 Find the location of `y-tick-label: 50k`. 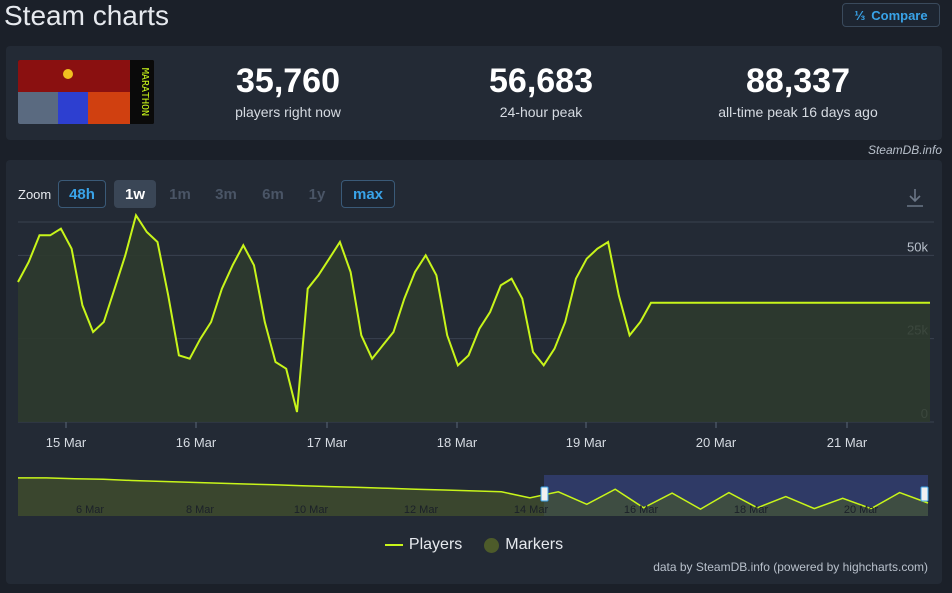

y-tick-label: 50k is located at coordinates (917, 246).